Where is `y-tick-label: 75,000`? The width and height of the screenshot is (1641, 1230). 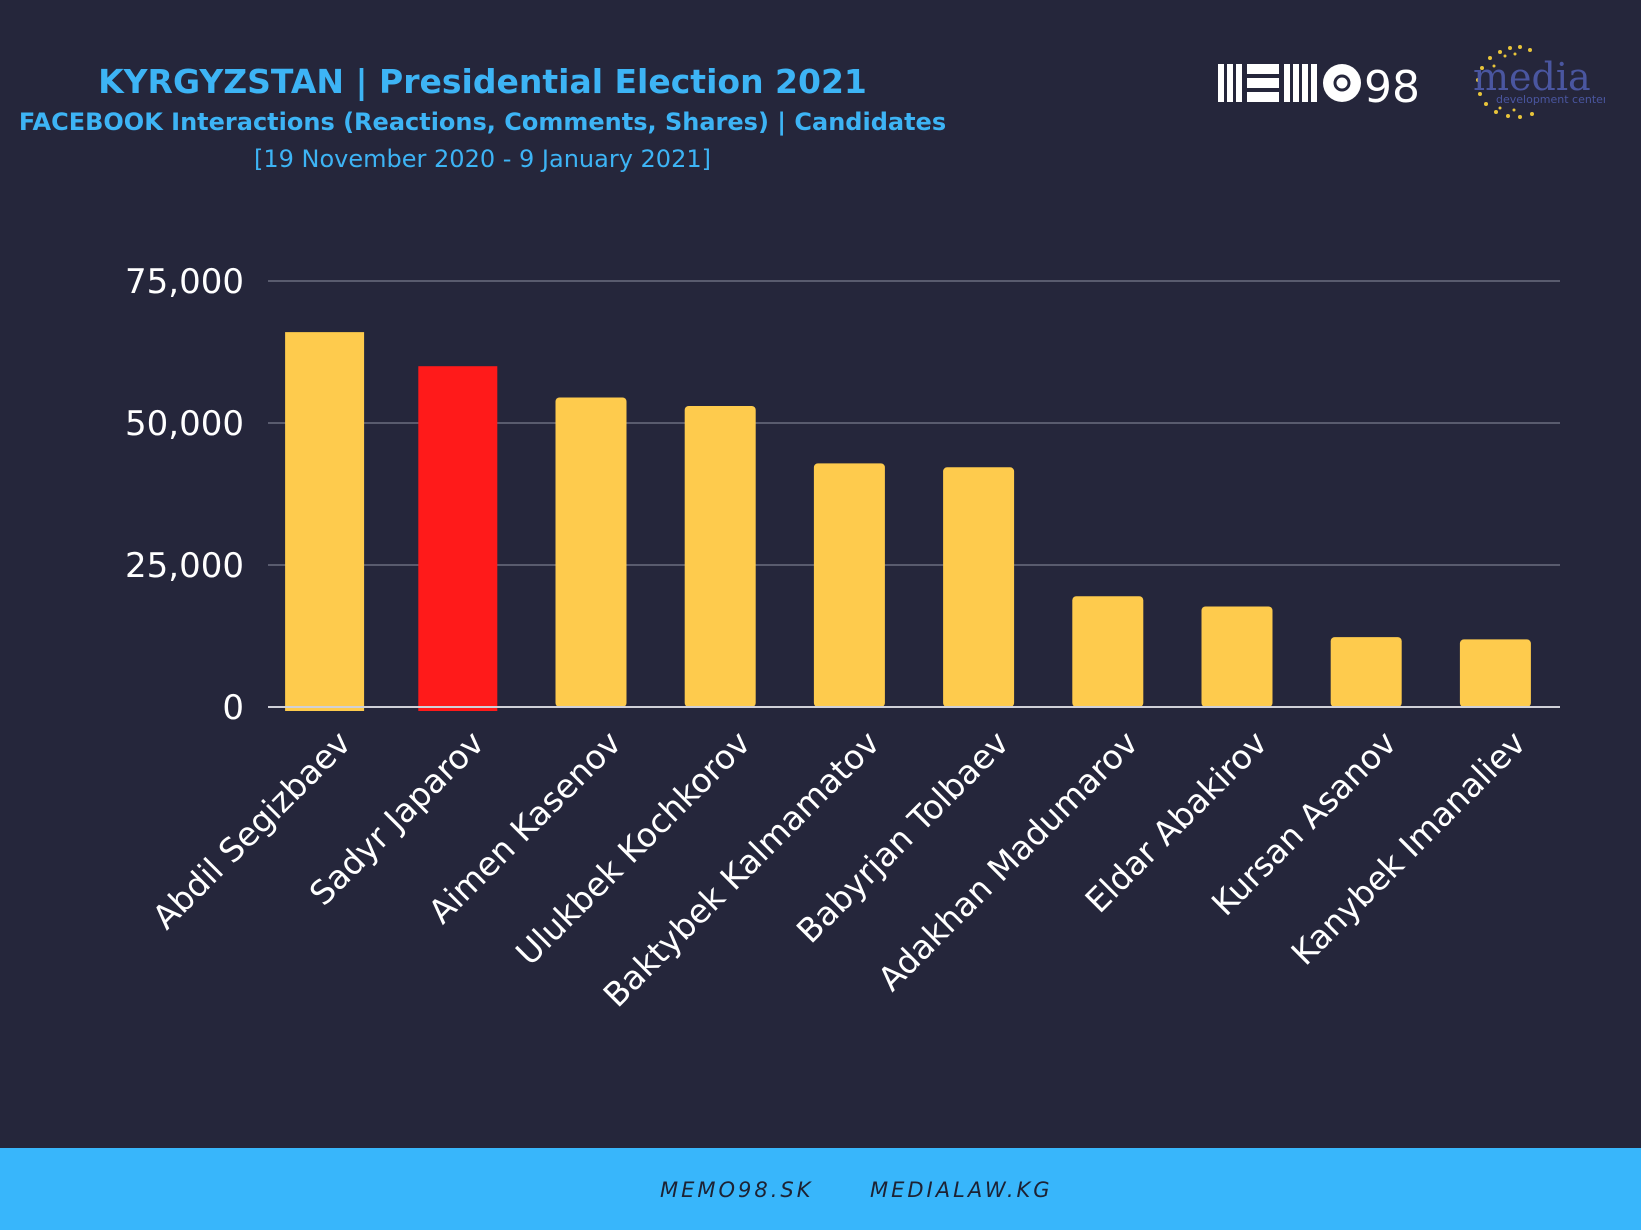 y-tick-label: 75,000 is located at coordinates (184, 282).